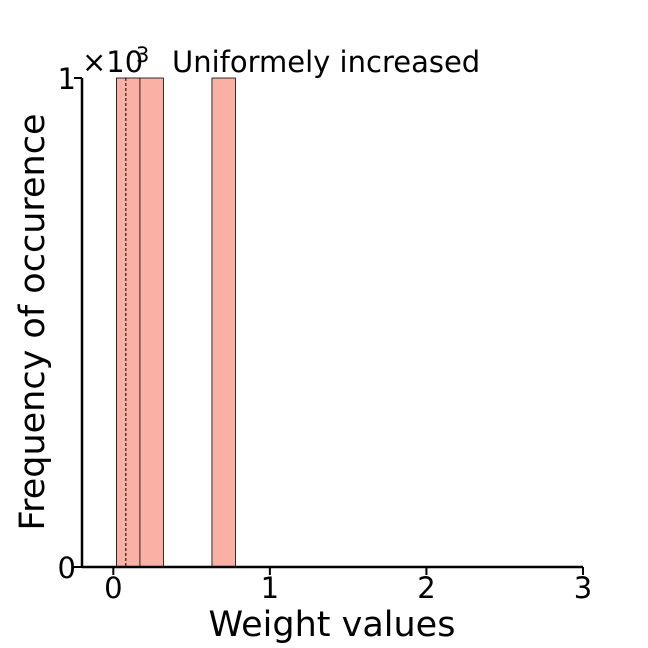 The width and height of the screenshot is (648, 648). Describe the element at coordinates (326, 62) in the screenshot. I see `chart-title: Uniformely increased` at that location.